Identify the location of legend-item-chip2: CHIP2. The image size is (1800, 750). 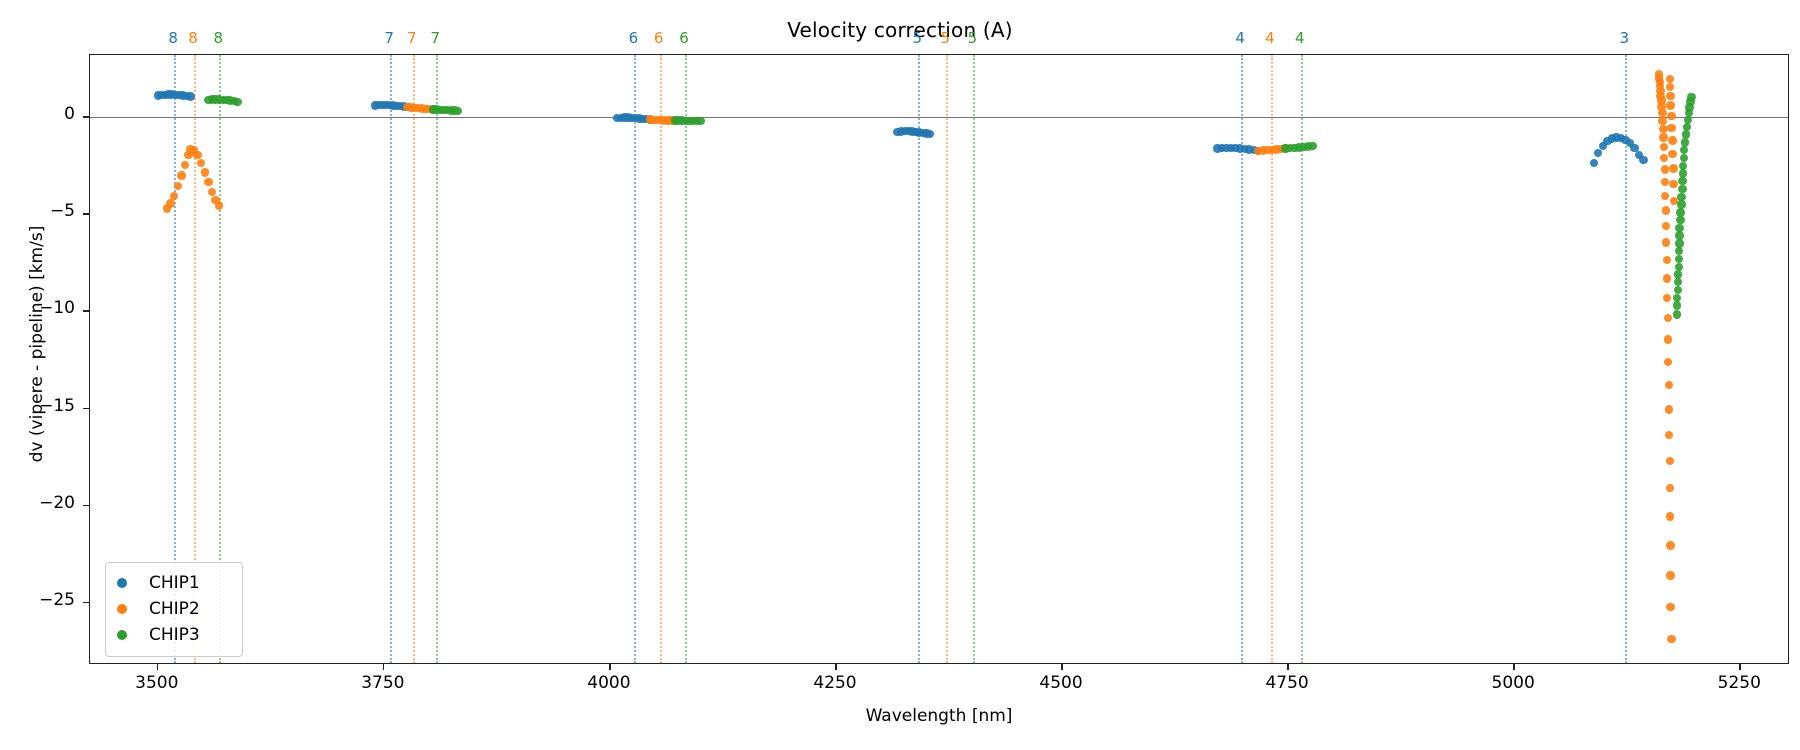
(175, 609).